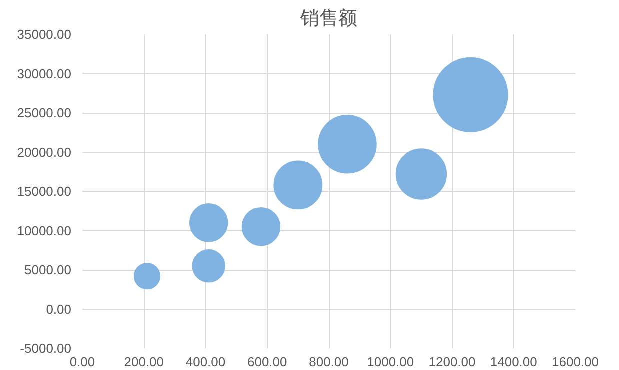 The height and width of the screenshot is (370, 619). I want to click on y-tick-label: 20000.00, so click(44, 152).